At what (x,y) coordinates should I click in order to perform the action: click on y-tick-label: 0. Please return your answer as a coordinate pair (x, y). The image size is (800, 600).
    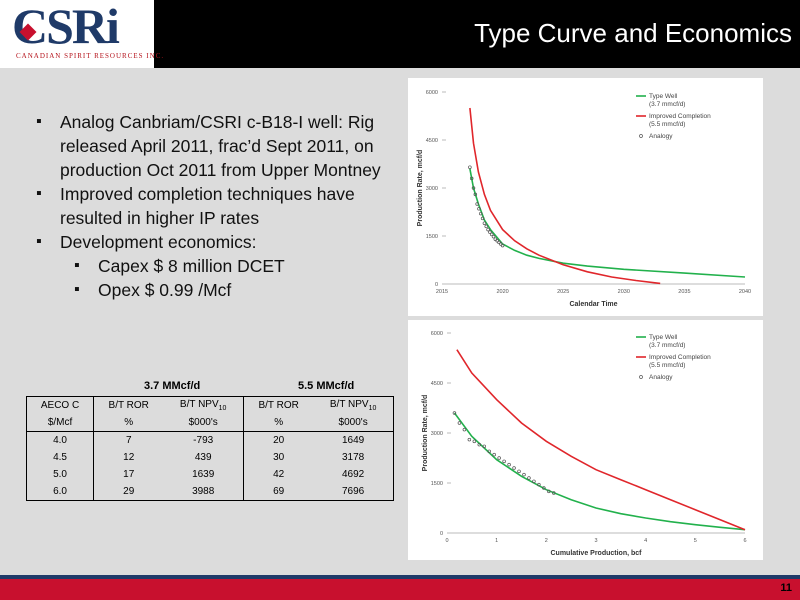
    Looking at the image, I should click on (441, 534).